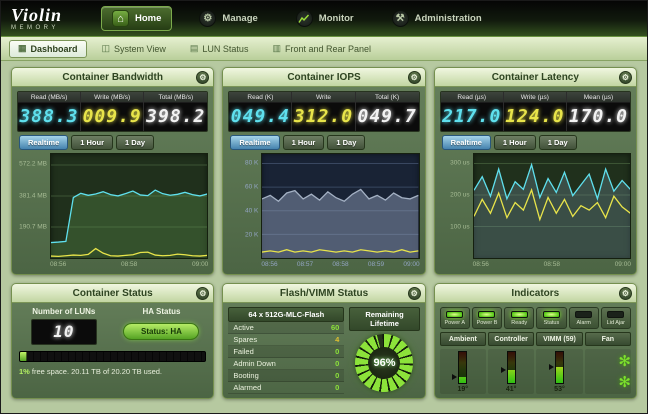 This screenshot has height=414, width=648. Describe the element at coordinates (161, 311) in the screenshot. I see `ha-status-label: HA Status` at that location.